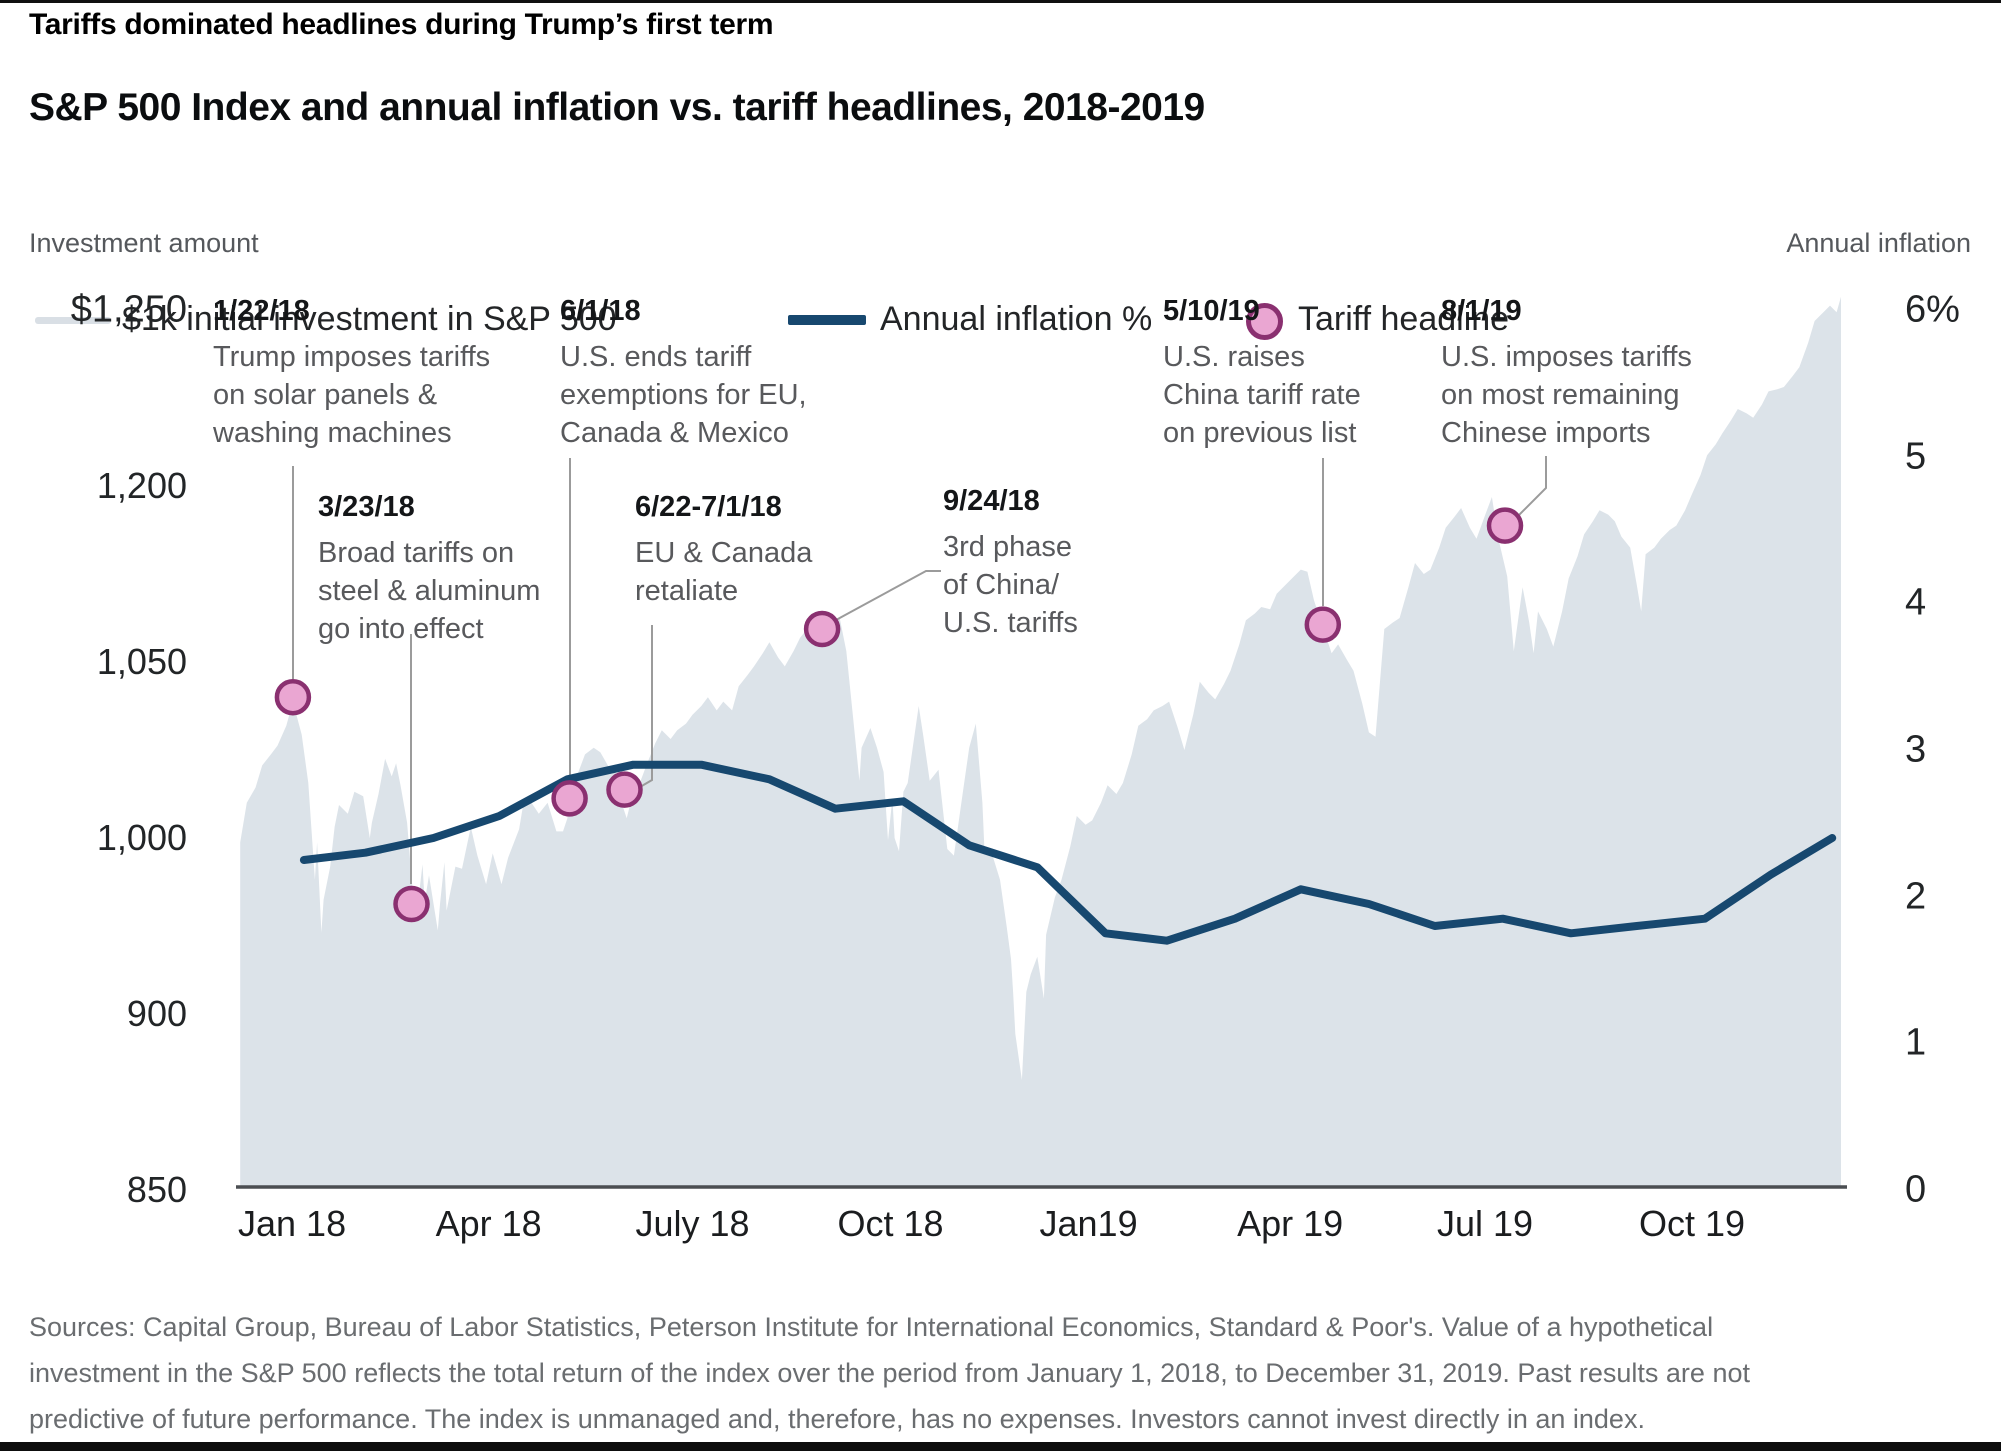  What do you see at coordinates (1000, 1446) in the screenshot?
I see `bottom-border` at bounding box center [1000, 1446].